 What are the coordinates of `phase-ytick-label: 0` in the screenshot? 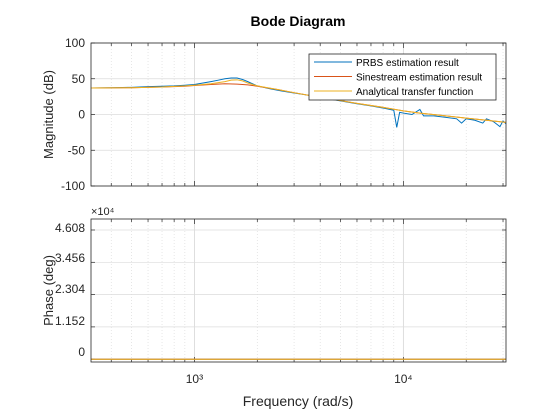 It's located at (81, 352).